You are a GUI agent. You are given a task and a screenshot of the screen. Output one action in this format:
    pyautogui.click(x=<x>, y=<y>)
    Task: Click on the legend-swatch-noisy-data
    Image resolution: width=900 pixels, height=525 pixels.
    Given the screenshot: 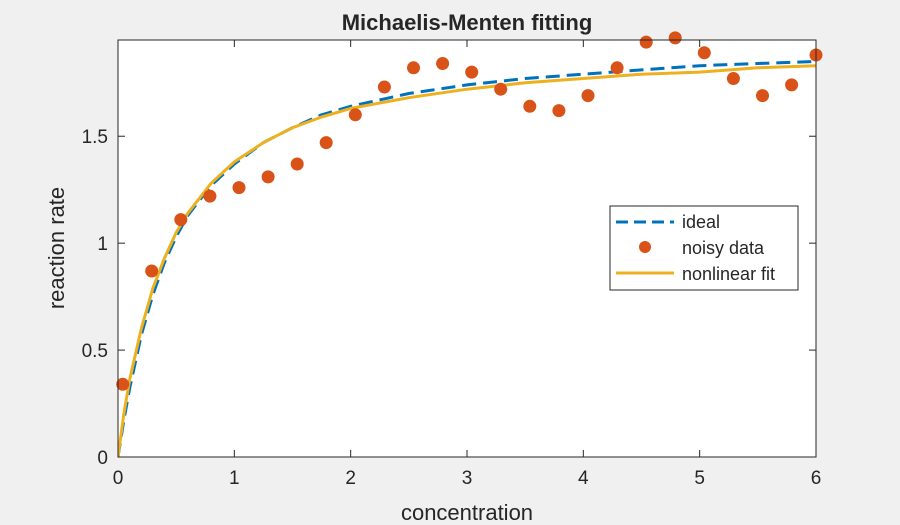 What is the action you would take?
    pyautogui.click(x=645, y=247)
    